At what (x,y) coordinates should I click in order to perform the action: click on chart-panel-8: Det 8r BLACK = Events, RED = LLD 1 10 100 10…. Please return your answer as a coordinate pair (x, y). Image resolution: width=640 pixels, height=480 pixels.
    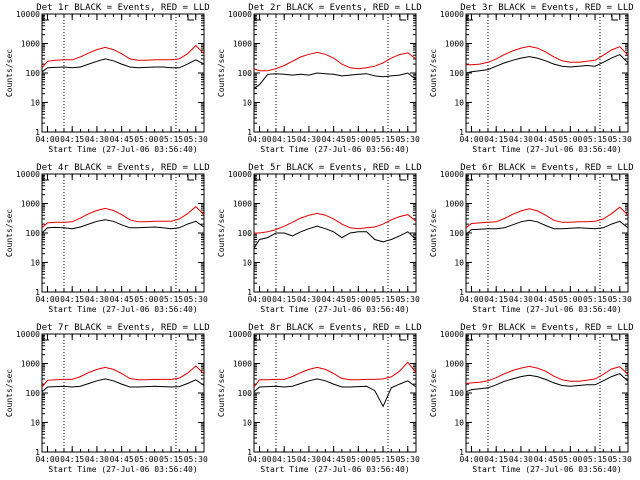
    Looking at the image, I should click on (319, 398).